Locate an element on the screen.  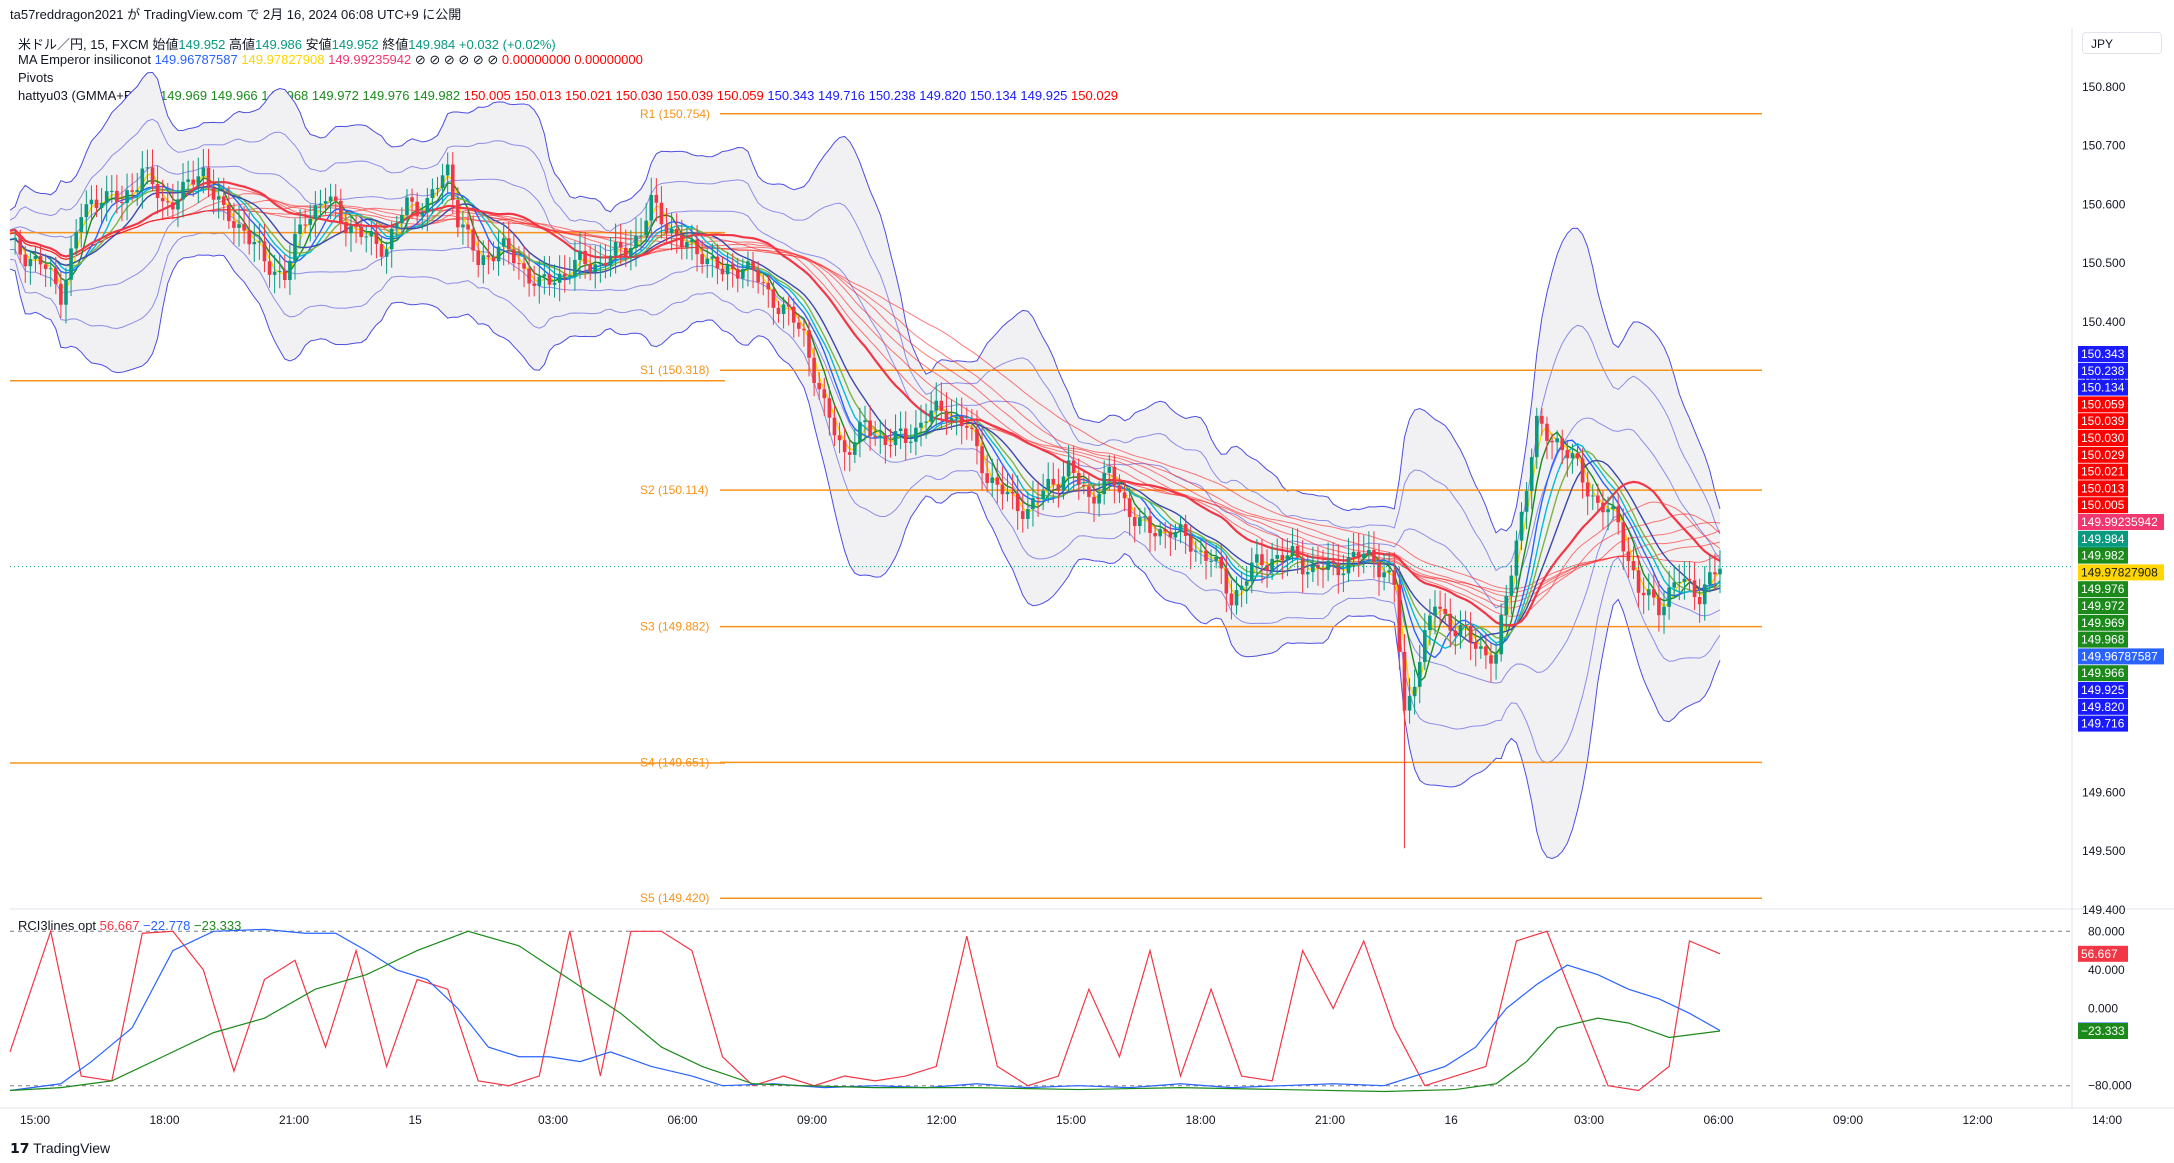
indicator-value: 149.976 is located at coordinates (388, 95).